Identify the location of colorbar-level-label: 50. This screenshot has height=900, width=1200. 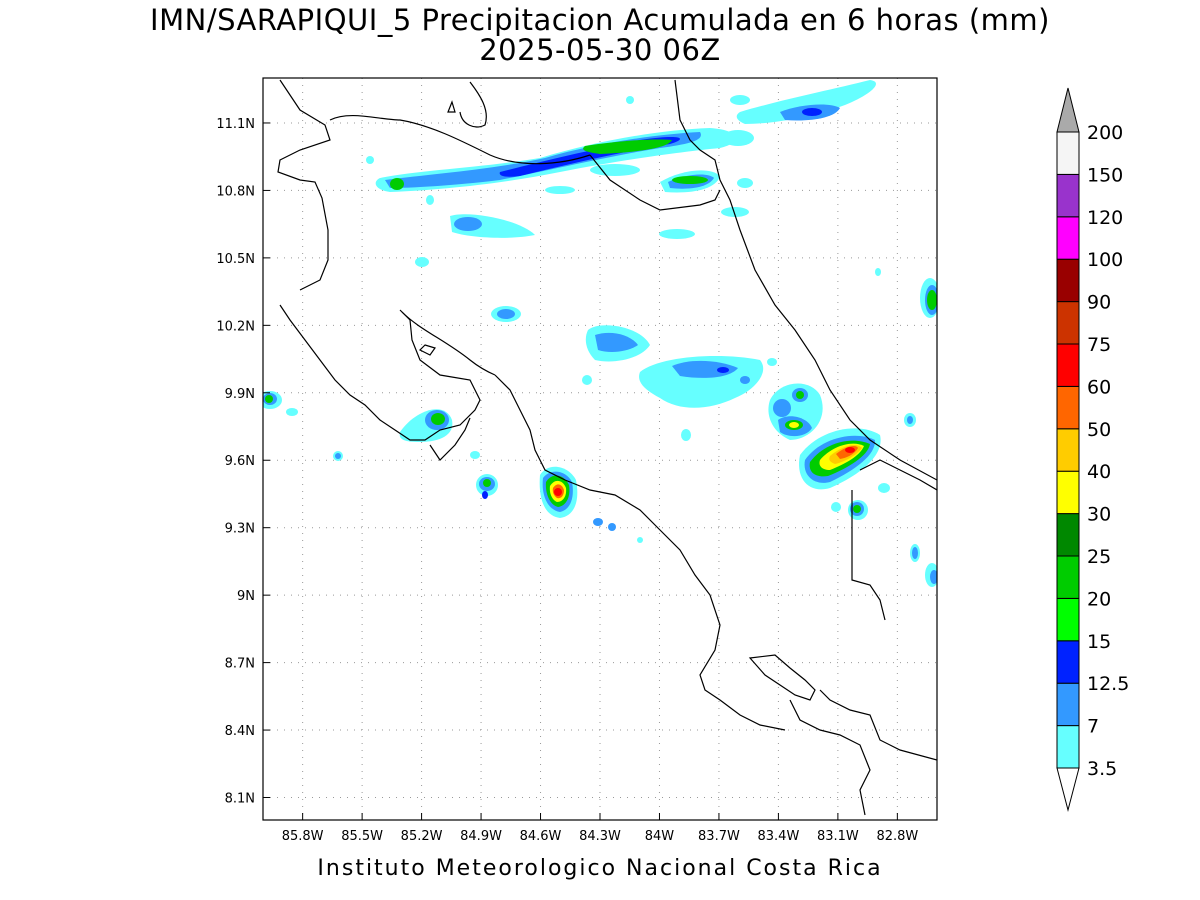
(1099, 430).